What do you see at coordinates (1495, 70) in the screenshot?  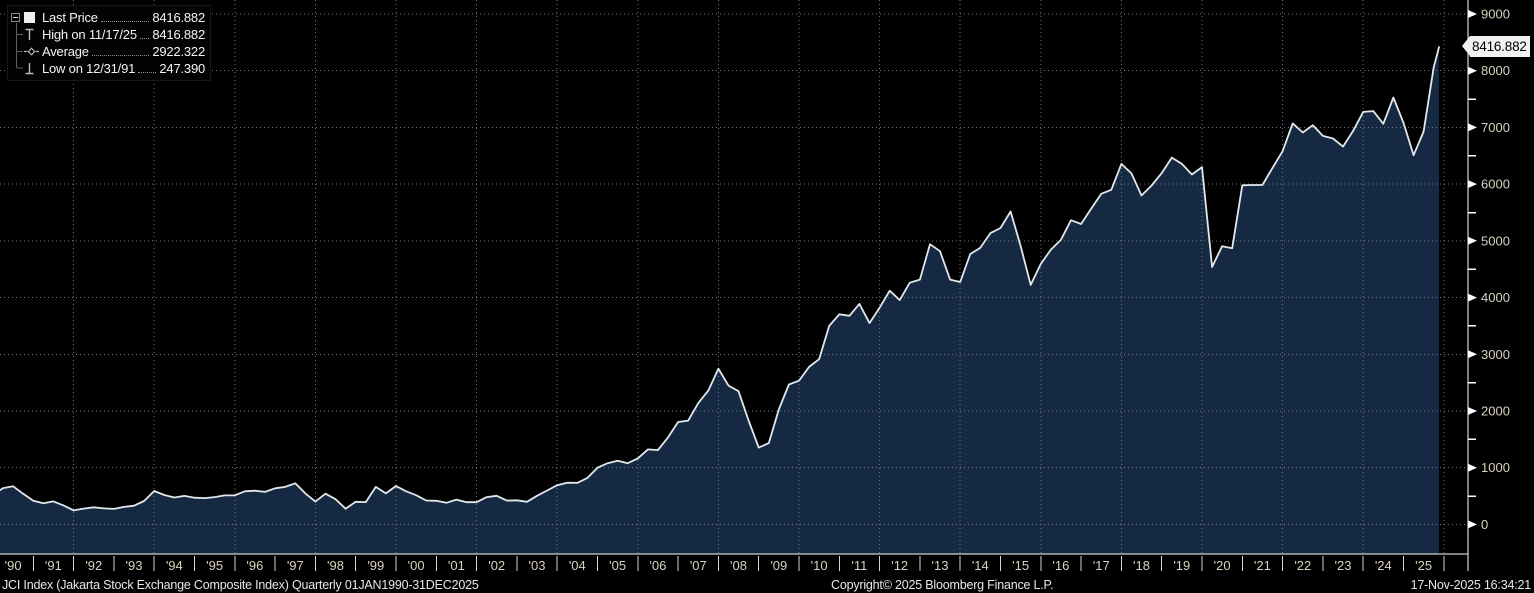 I see `svg-text: 8000` at bounding box center [1495, 70].